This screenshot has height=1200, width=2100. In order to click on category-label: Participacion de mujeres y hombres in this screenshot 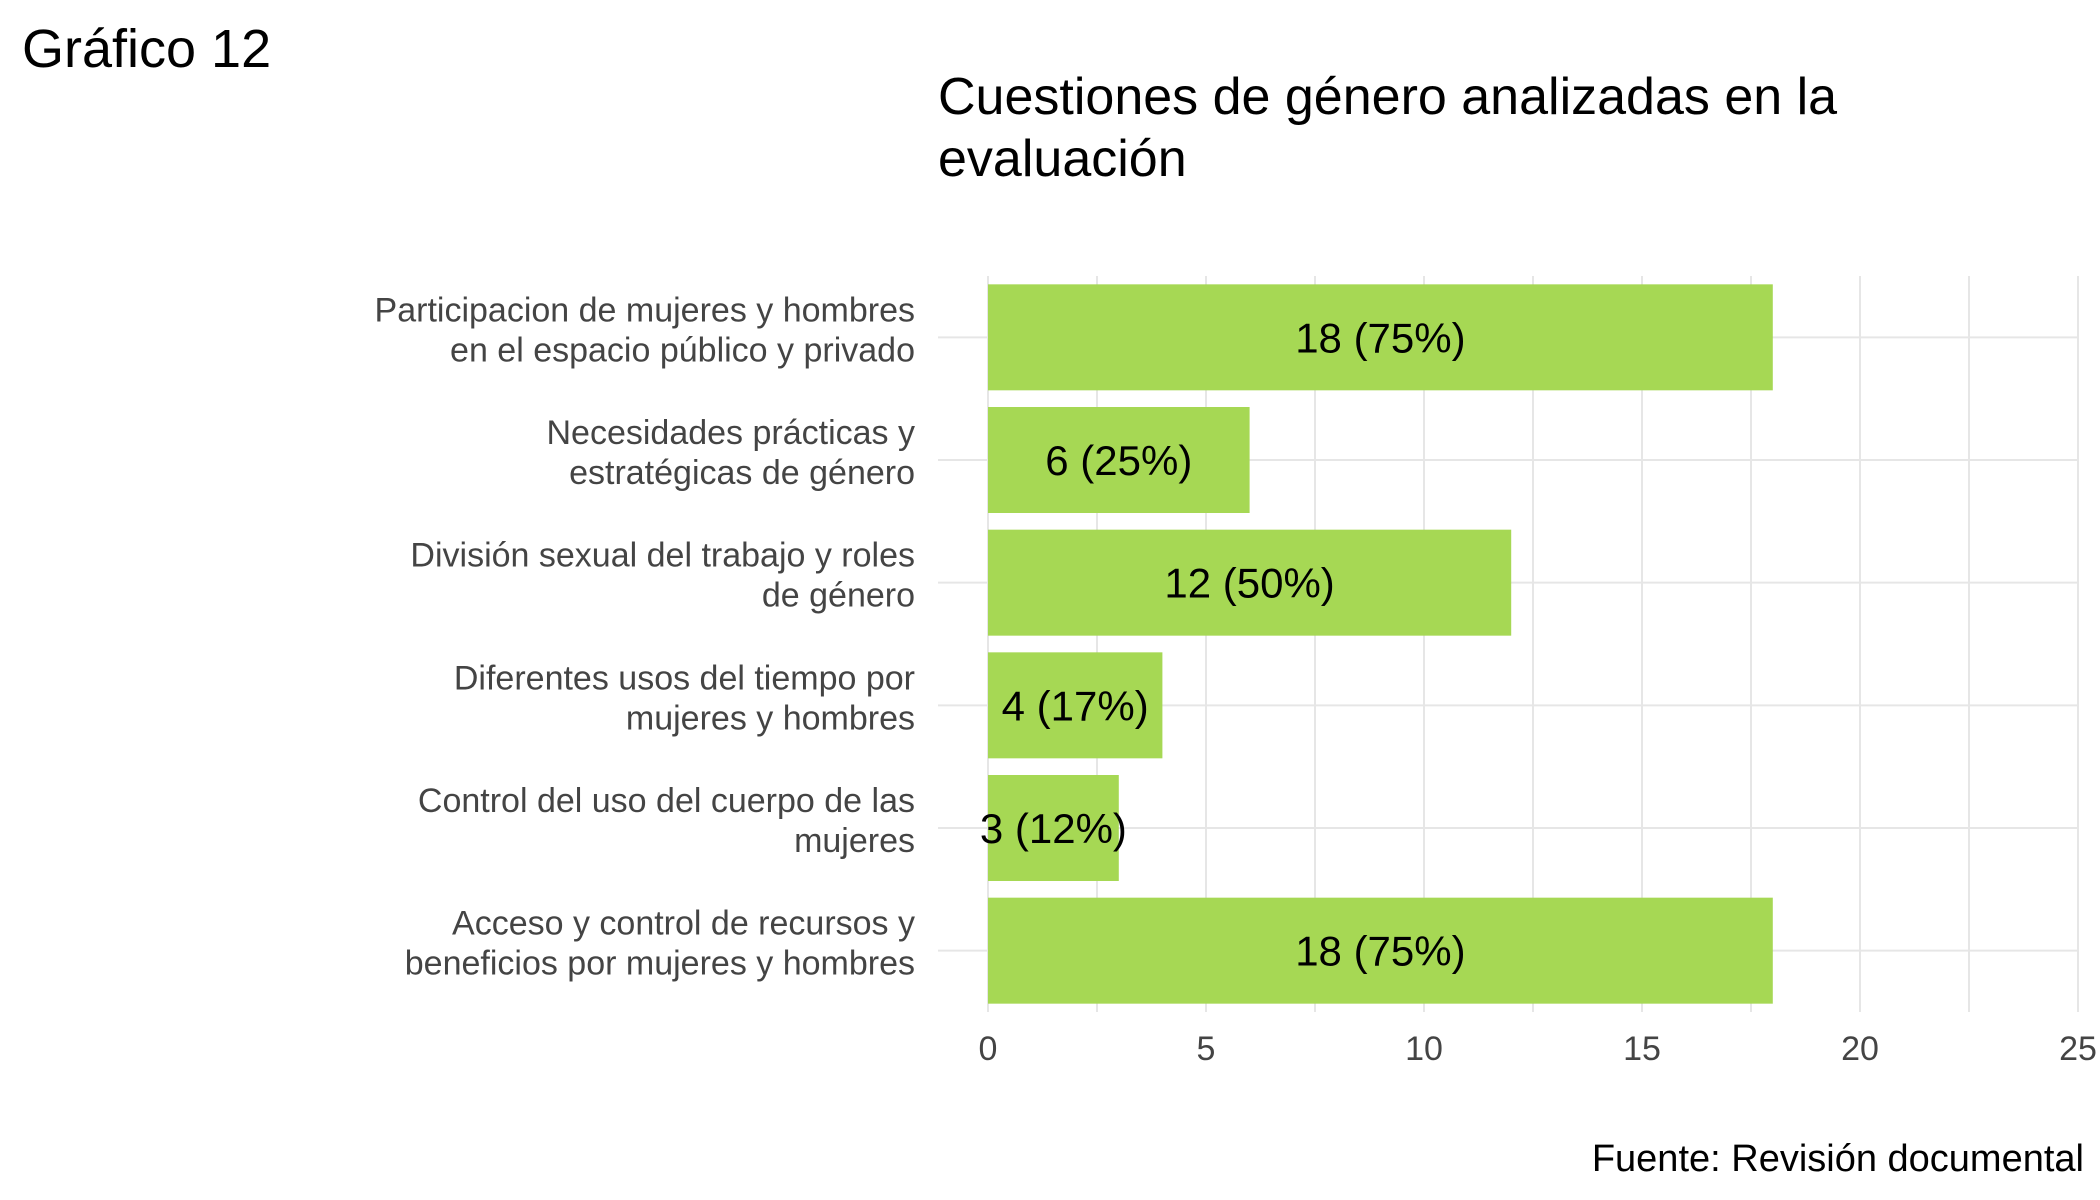, I will do `click(645, 310)`.